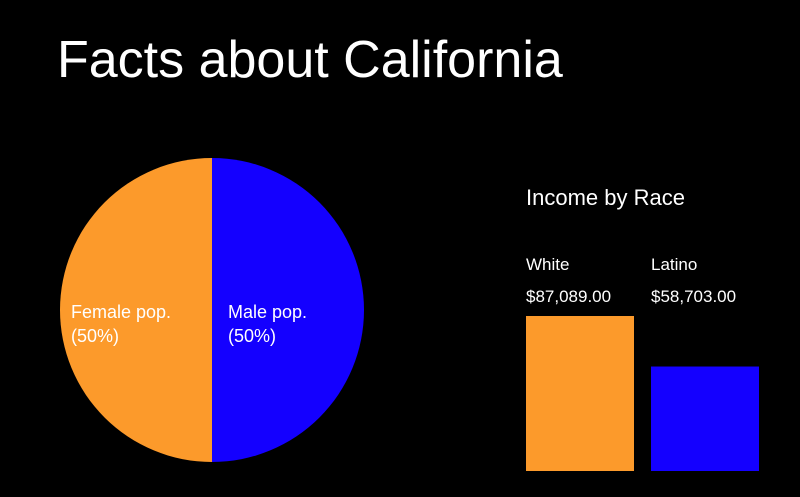  What do you see at coordinates (268, 312) in the screenshot?
I see `pie-label-male-name: Male pop.` at bounding box center [268, 312].